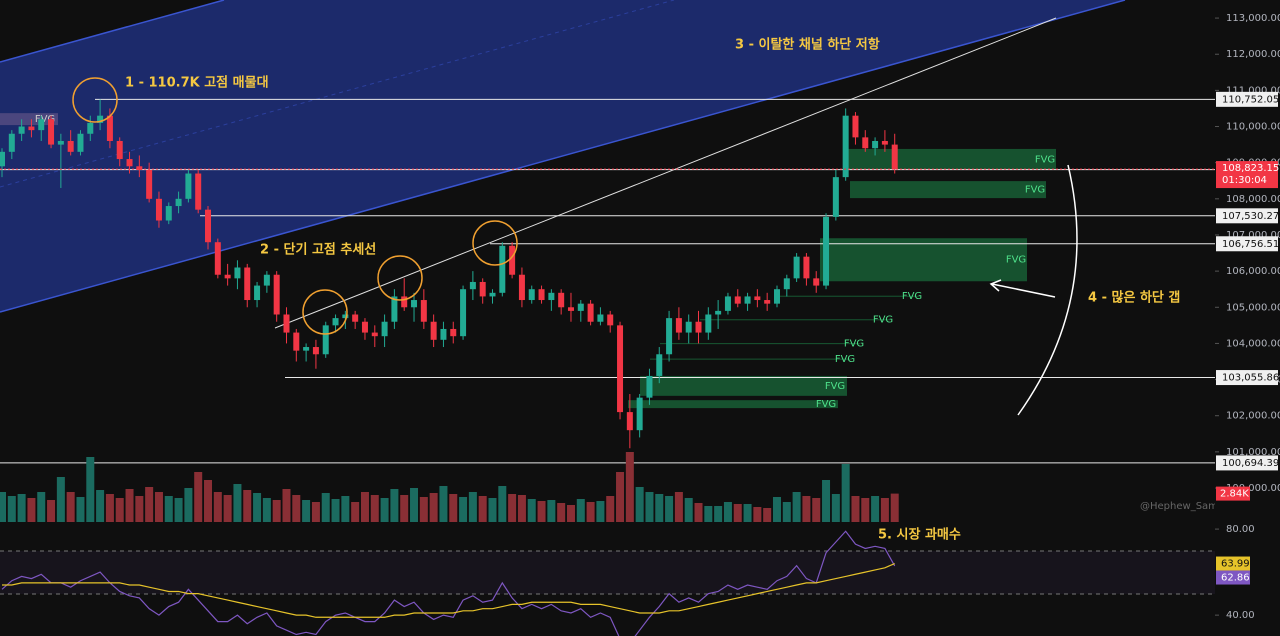 The height and width of the screenshot is (636, 1280). What do you see at coordinates (1253, 18) in the screenshot?
I see `y-tick-label: 113,000.00` at bounding box center [1253, 18].